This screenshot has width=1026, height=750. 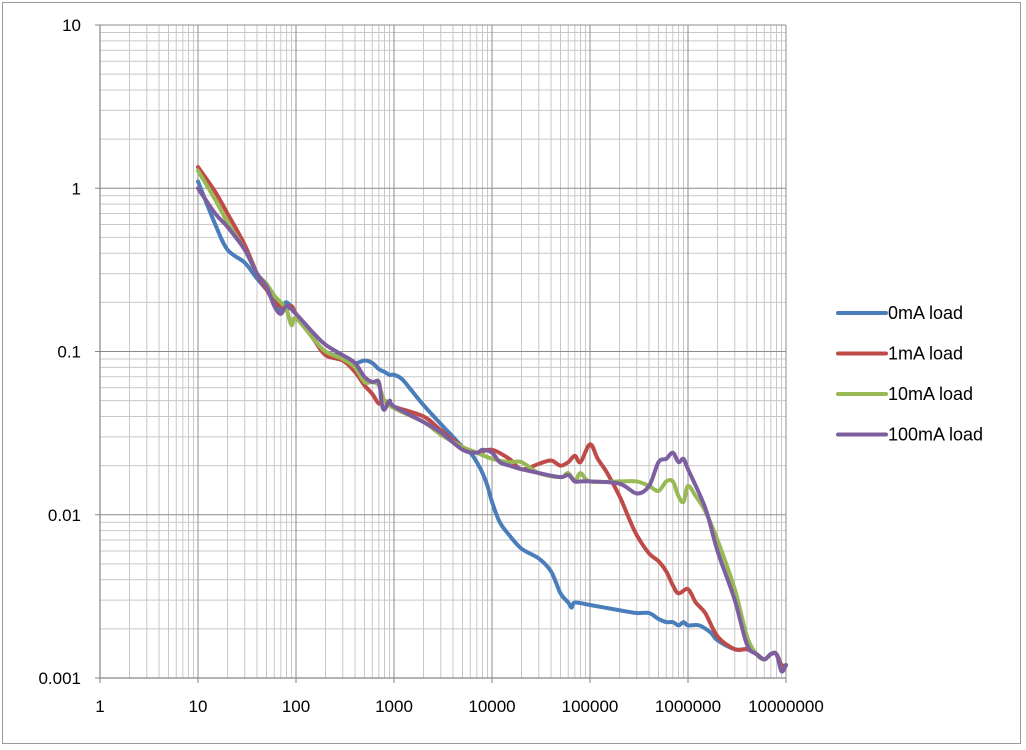 I want to click on y-tick-label: 0.001, so click(x=59, y=678).